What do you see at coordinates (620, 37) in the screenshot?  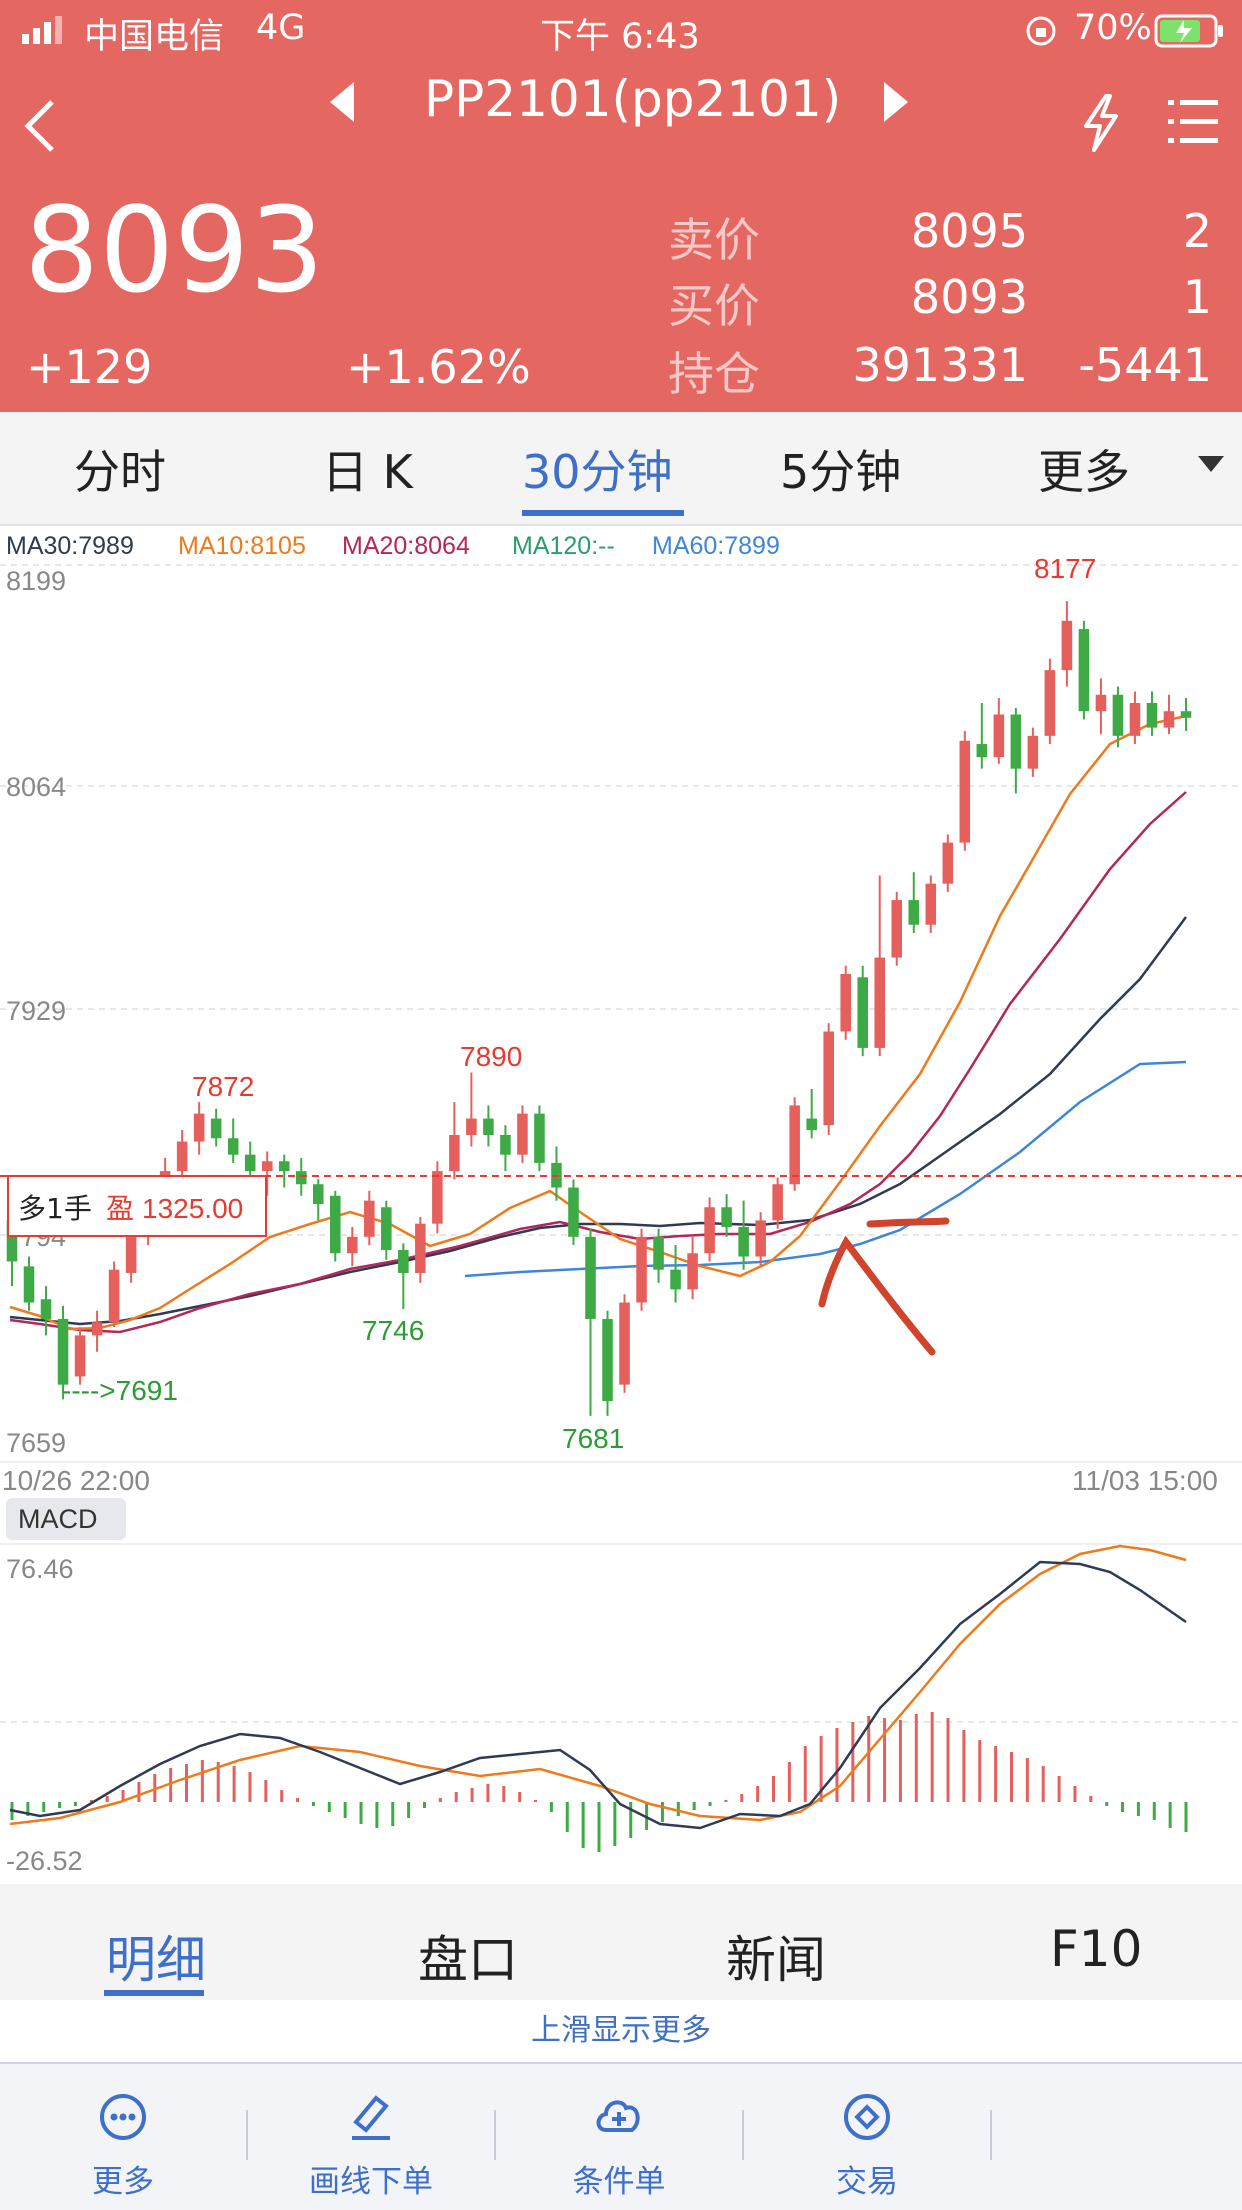 I see `clock: 下午 6:43` at bounding box center [620, 37].